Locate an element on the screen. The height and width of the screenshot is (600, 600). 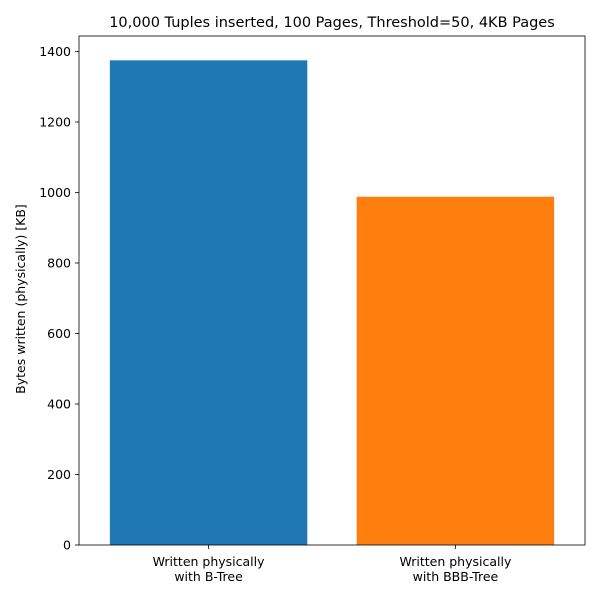
y-tick-label: 400 is located at coordinates (59, 404).